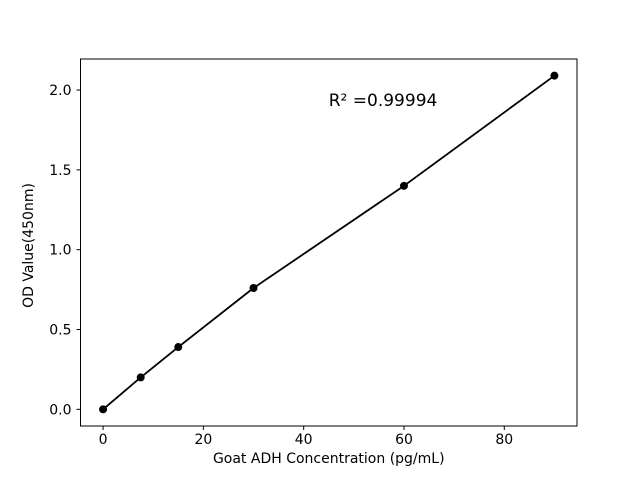 The height and width of the screenshot is (480, 640). What do you see at coordinates (60, 410) in the screenshot?
I see `y-tick-label: 0.0` at bounding box center [60, 410].